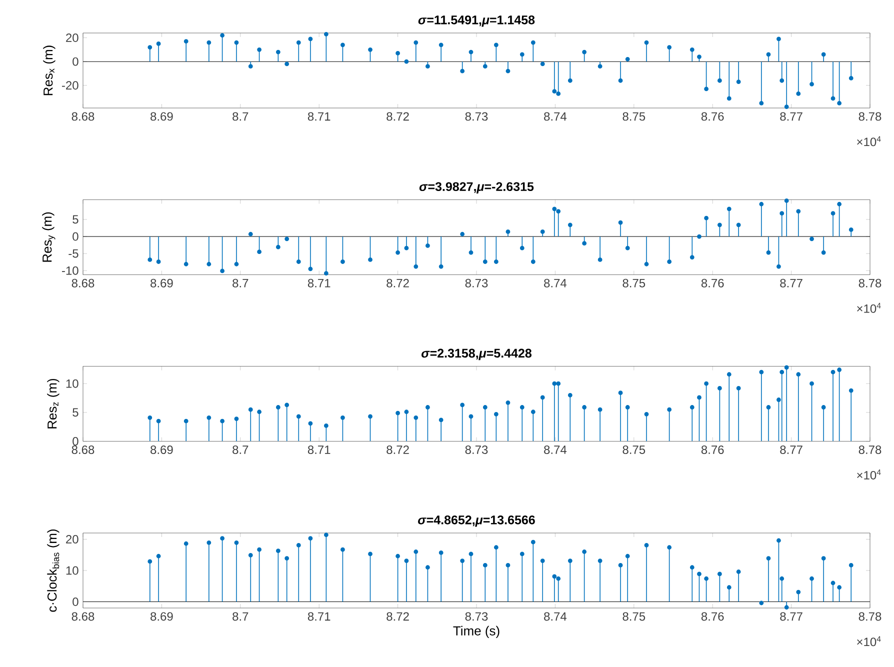 This screenshot has height=667, width=894. What do you see at coordinates (240, 283) in the screenshot?
I see `x-tick-label: 8.7` at bounding box center [240, 283].